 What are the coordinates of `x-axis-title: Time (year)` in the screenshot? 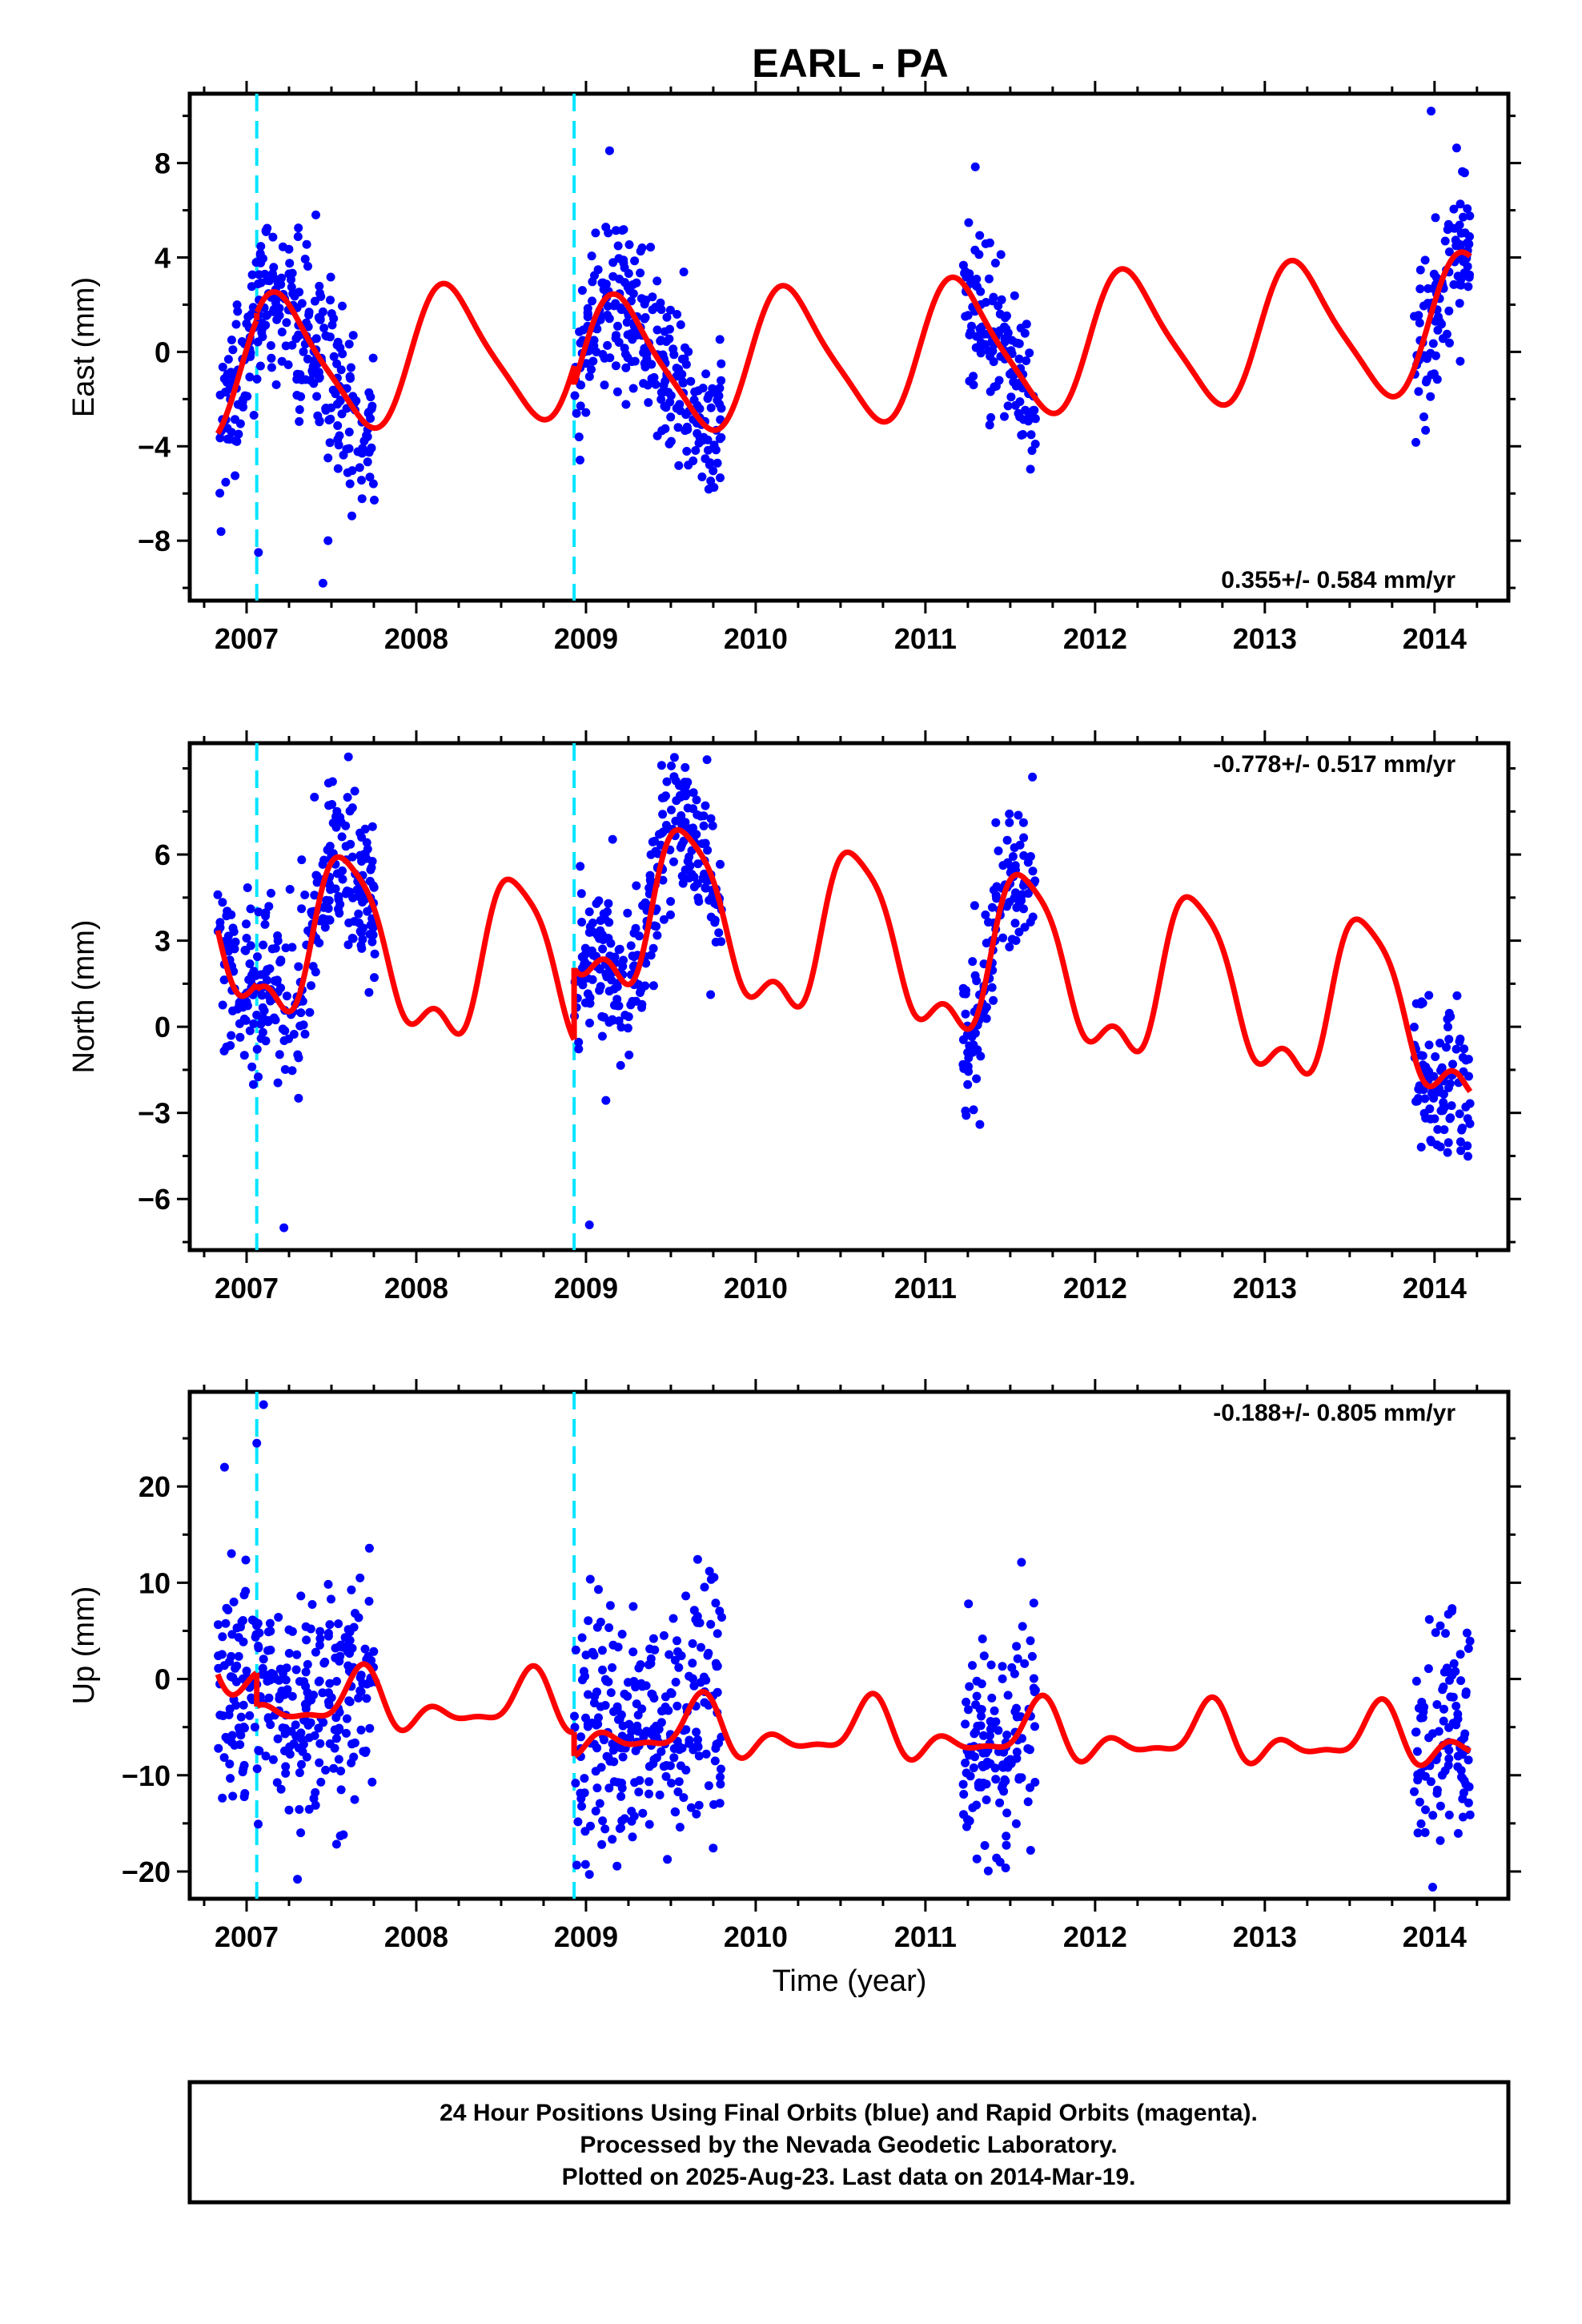 It's located at (850, 1981).